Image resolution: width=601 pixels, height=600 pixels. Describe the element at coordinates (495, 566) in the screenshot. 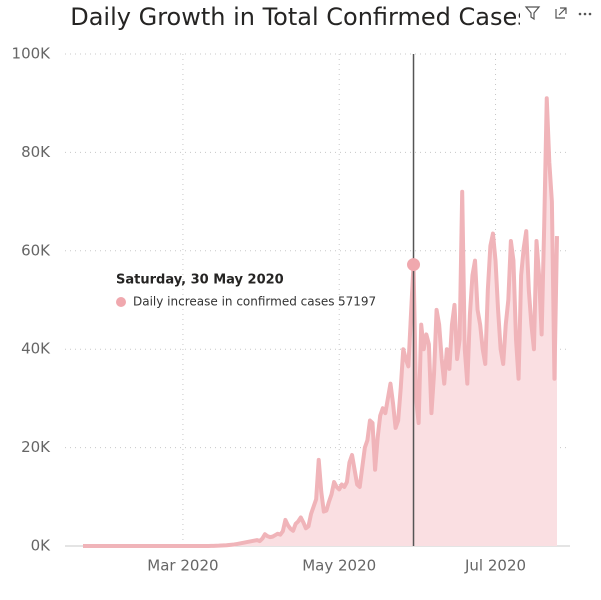

I see `x-tick-label: Jul 2020` at that location.